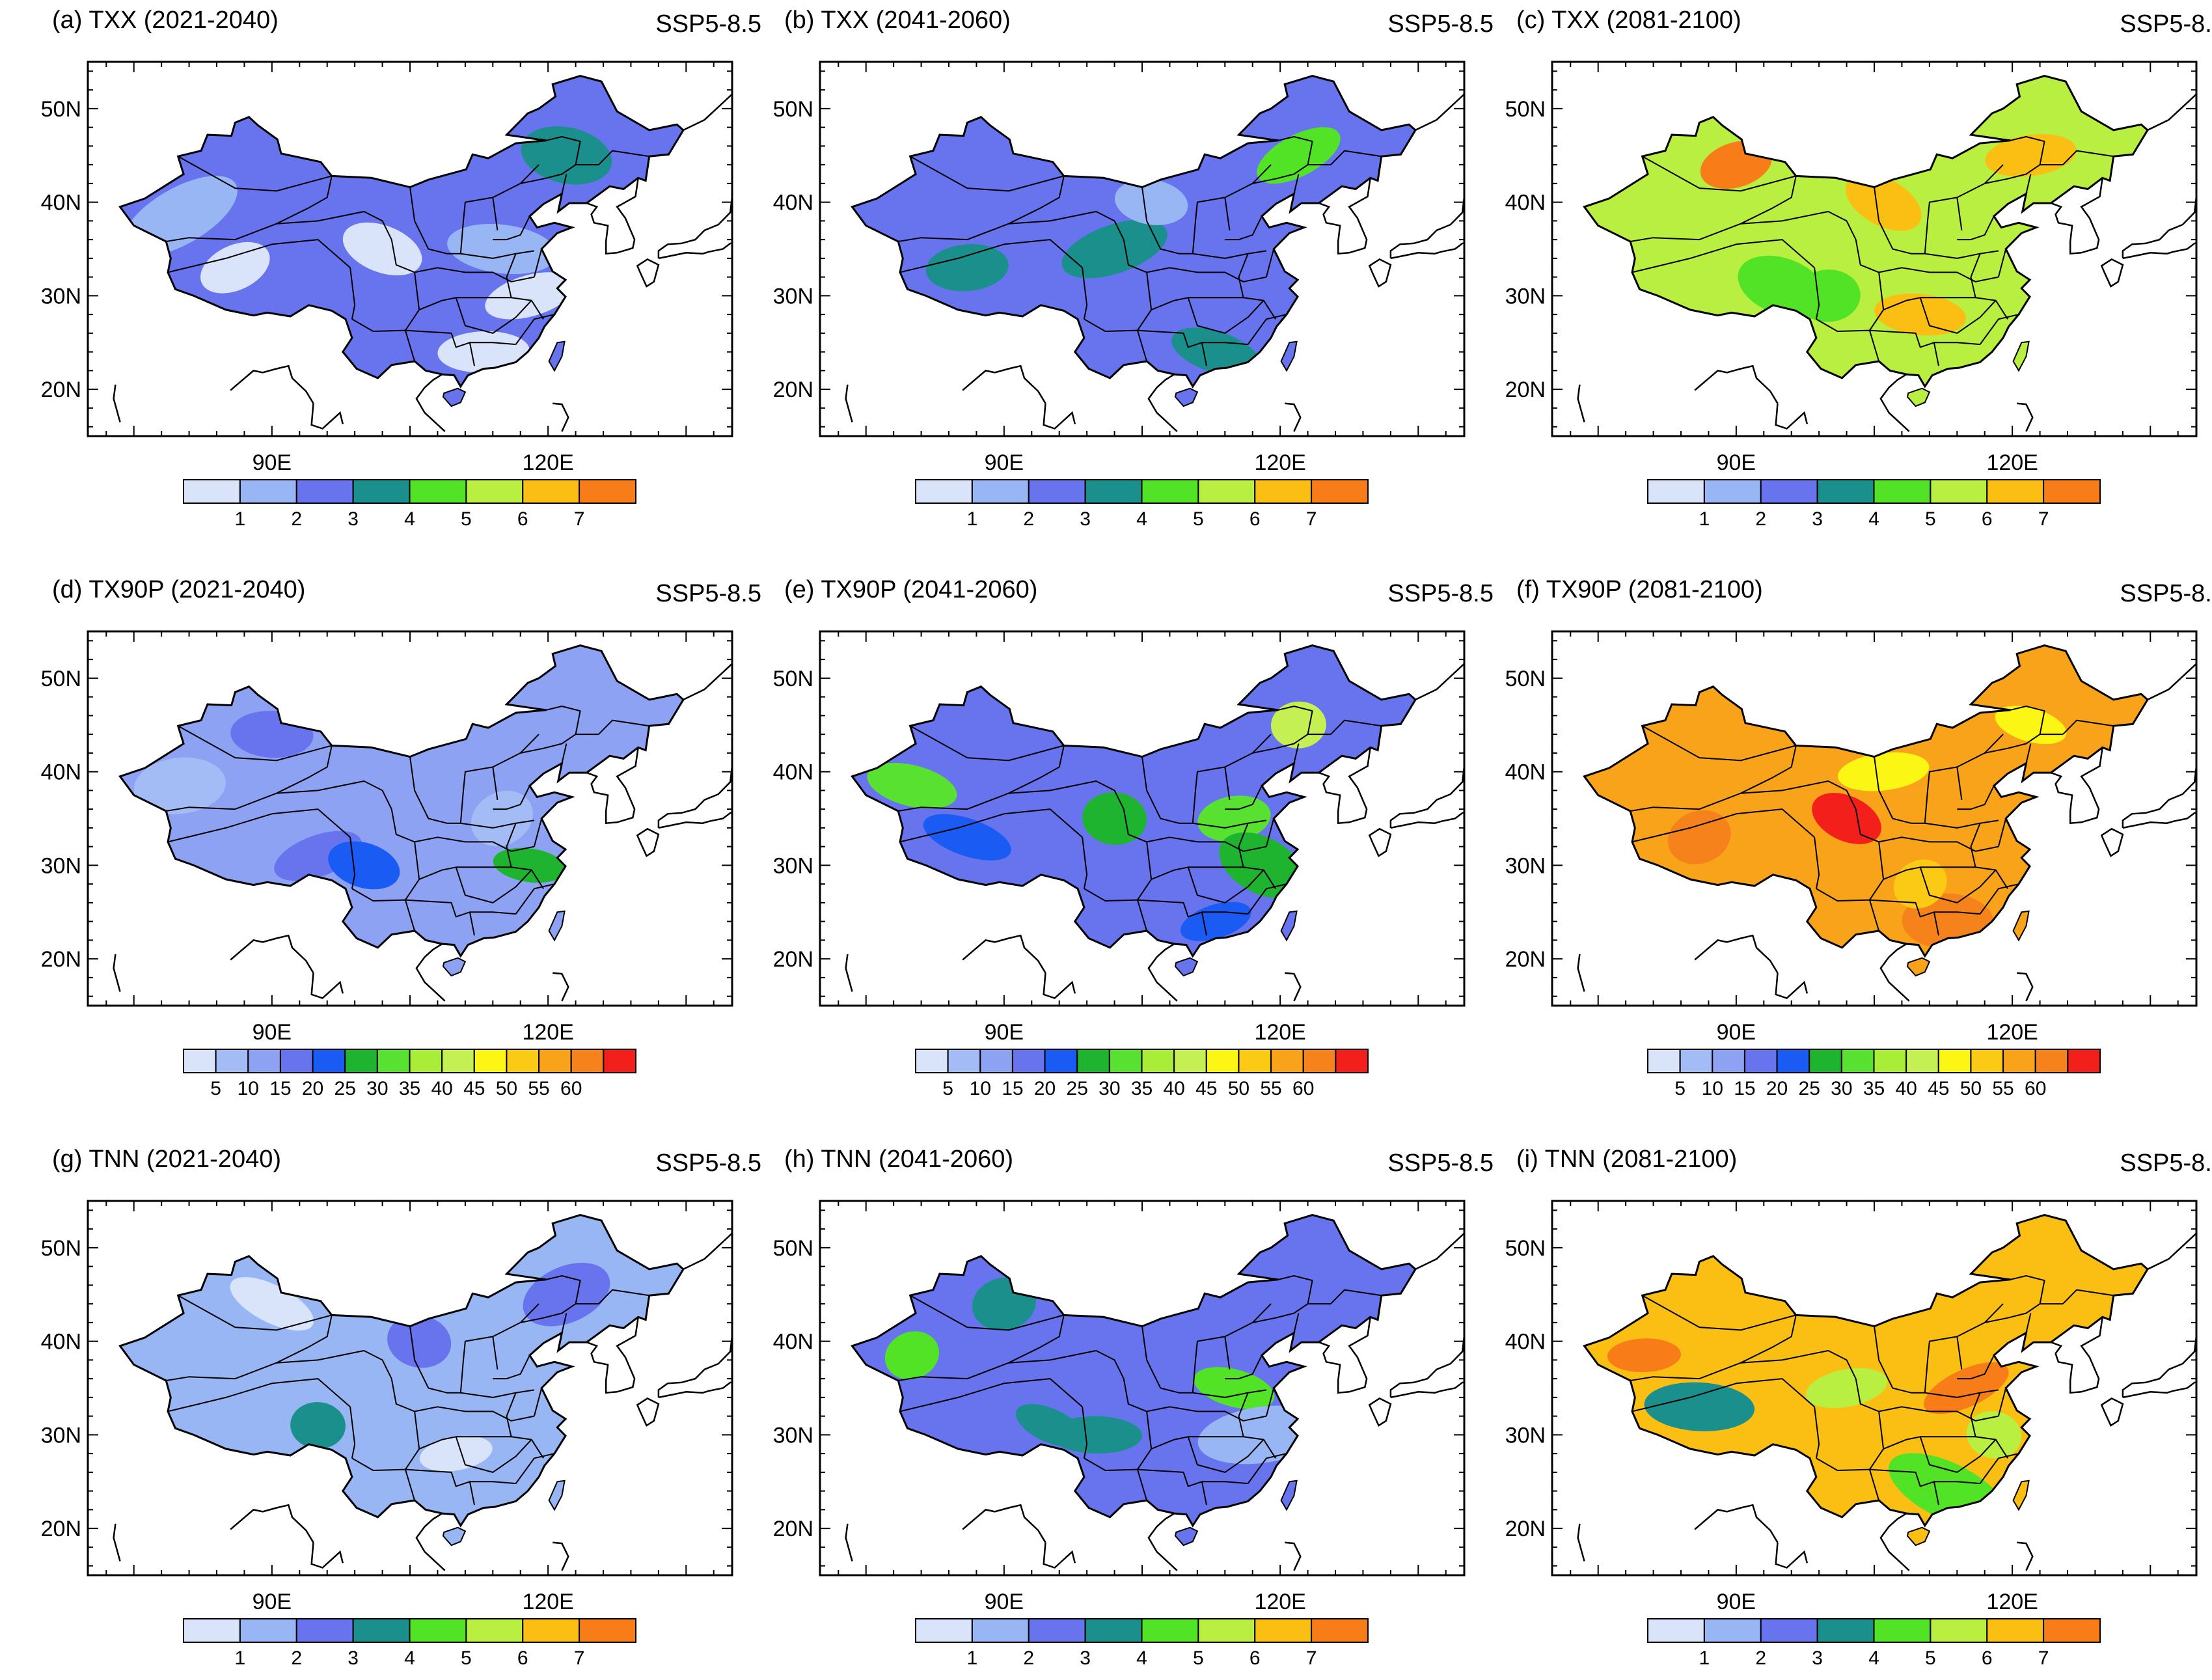  I want to click on colorbar-label: 15, so click(280, 1089).